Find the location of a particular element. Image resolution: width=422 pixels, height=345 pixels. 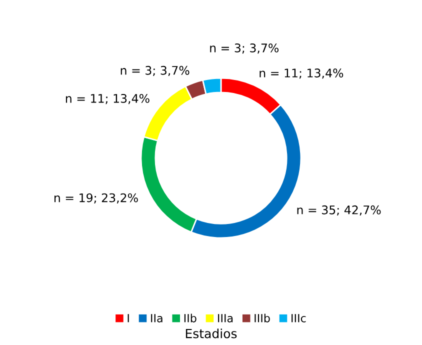

legend-label: IIb is located at coordinates (190, 318).